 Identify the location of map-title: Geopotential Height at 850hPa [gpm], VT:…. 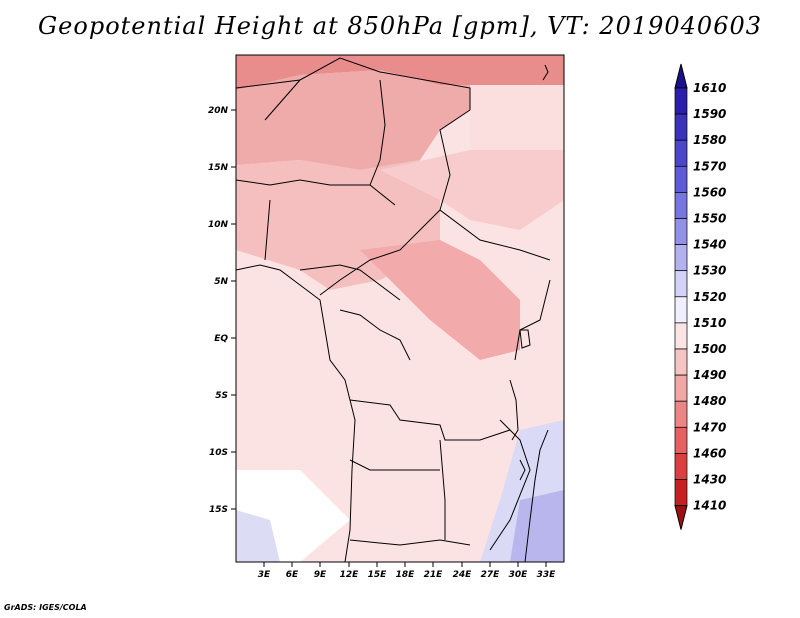
(400, 26).